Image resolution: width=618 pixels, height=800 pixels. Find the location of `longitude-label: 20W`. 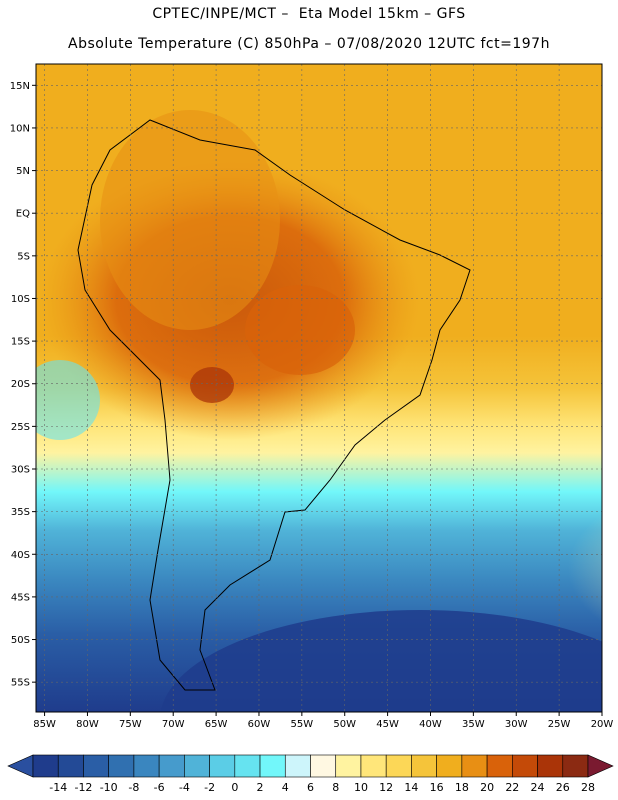

longitude-label: 20W is located at coordinates (602, 724).